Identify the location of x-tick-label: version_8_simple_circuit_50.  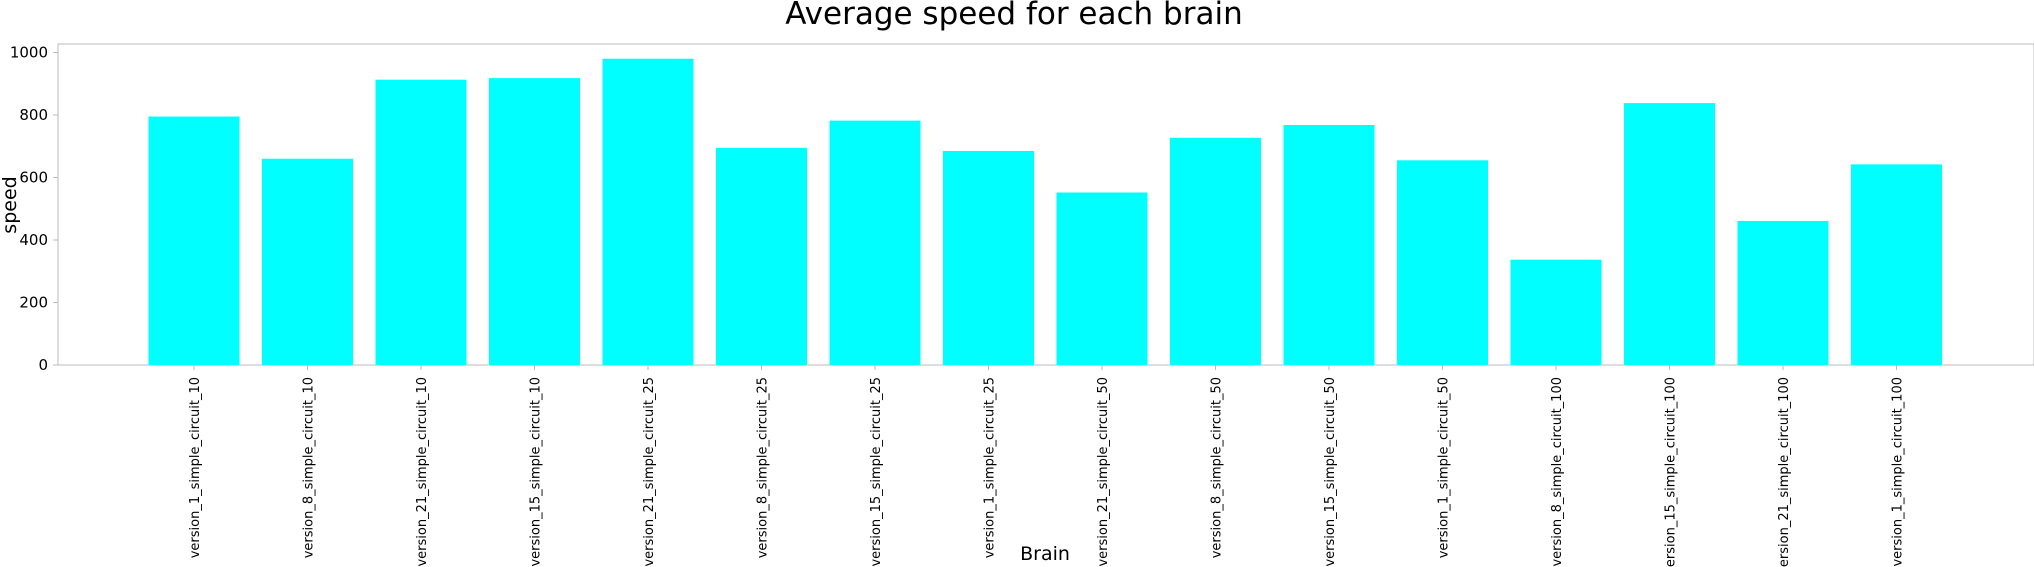
(1217, 467).